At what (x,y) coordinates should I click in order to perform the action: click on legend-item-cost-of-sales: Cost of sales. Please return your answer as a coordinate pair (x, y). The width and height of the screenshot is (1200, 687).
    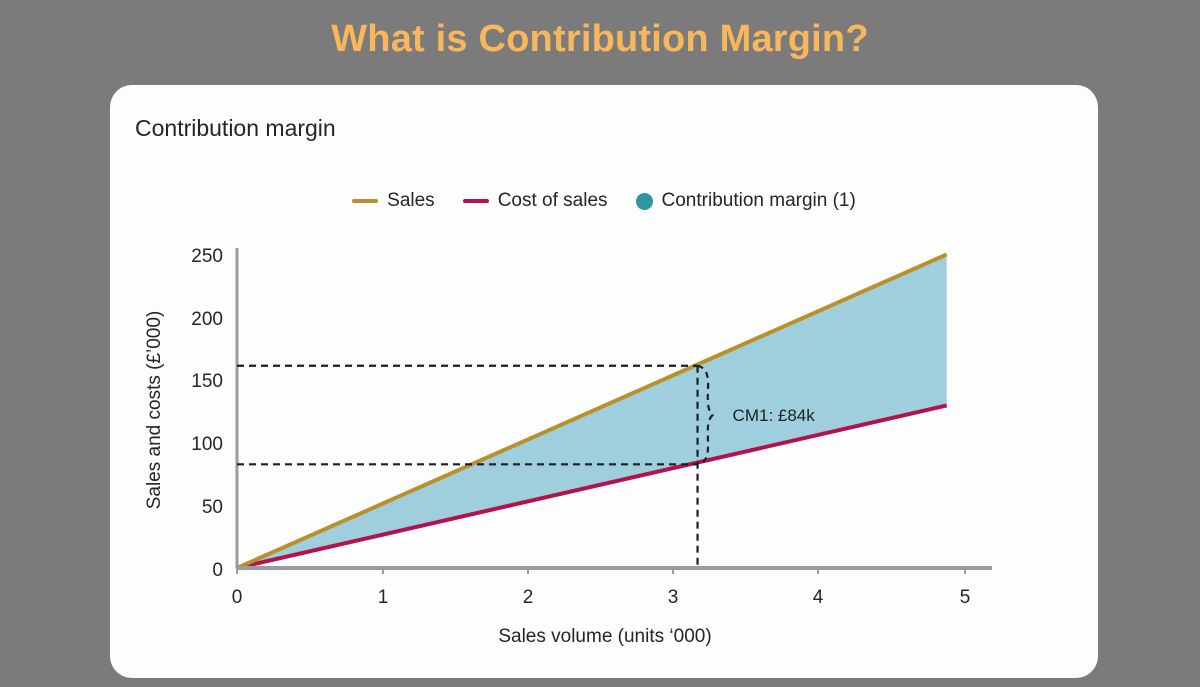
    Looking at the image, I should click on (535, 201).